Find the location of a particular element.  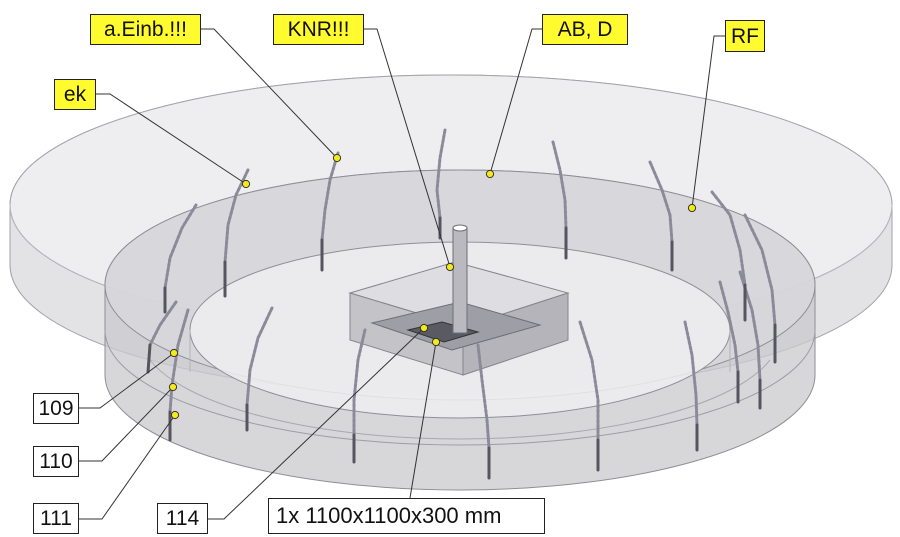

callout-ek: ek is located at coordinates (75, 94).